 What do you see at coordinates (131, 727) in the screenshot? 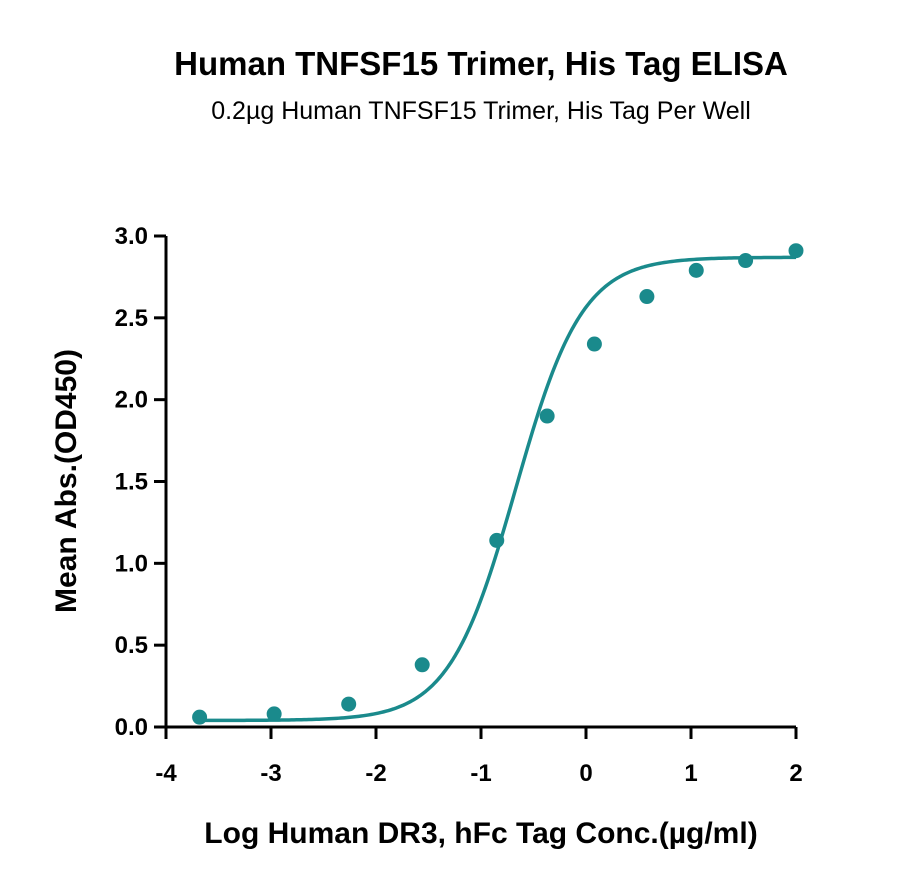
I see `y-tick-label: 0.0` at bounding box center [131, 727].